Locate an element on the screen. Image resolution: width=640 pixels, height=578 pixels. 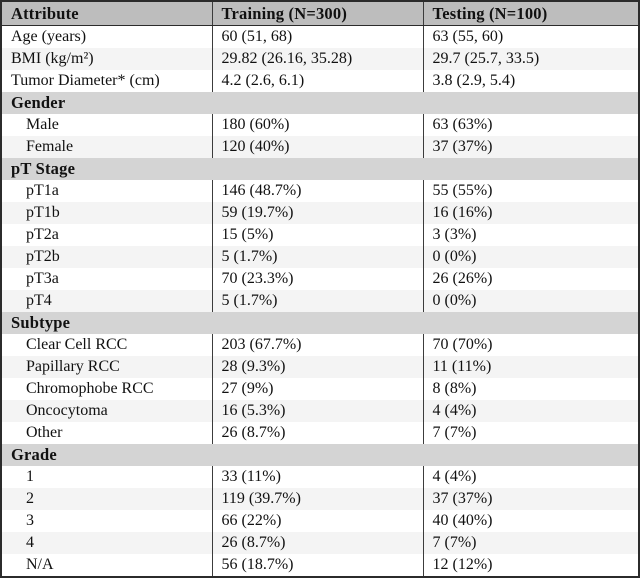
training-value-cell: 60 (51, 68) is located at coordinates (317, 36).